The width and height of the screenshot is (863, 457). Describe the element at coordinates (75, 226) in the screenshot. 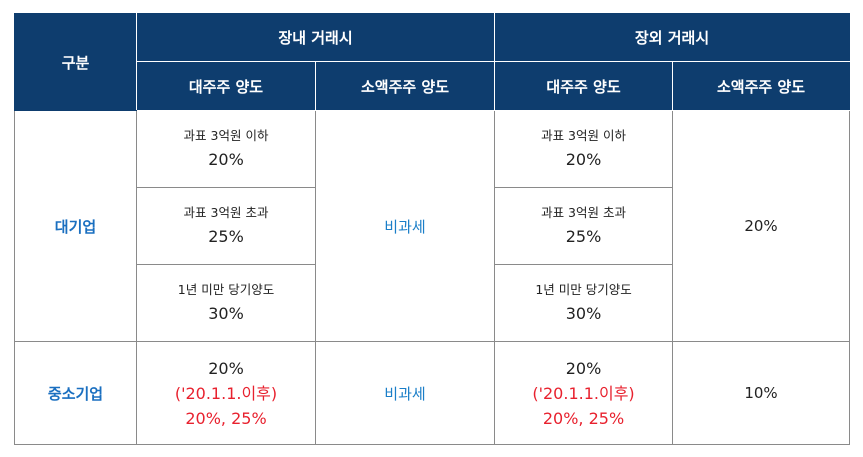

I see `row-label-large-company: 대기업` at that location.